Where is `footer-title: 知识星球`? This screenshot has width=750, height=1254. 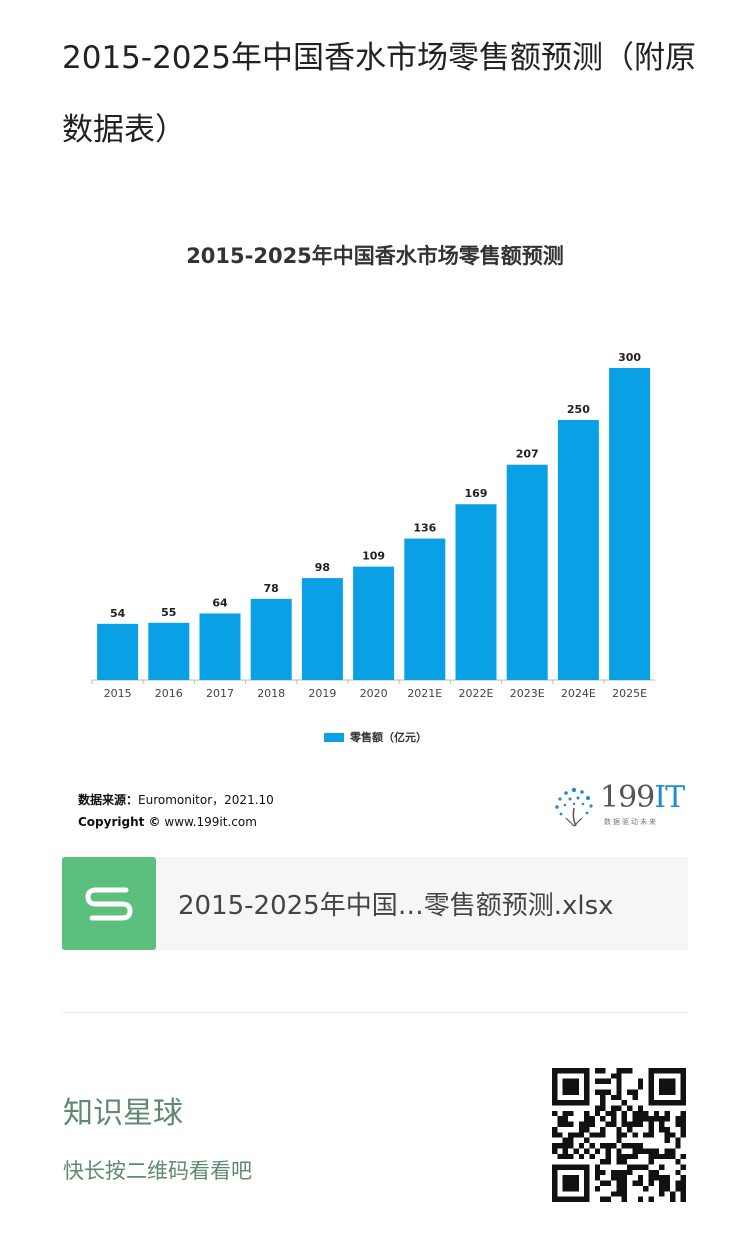
footer-title: 知识星球 is located at coordinates (123, 1113).